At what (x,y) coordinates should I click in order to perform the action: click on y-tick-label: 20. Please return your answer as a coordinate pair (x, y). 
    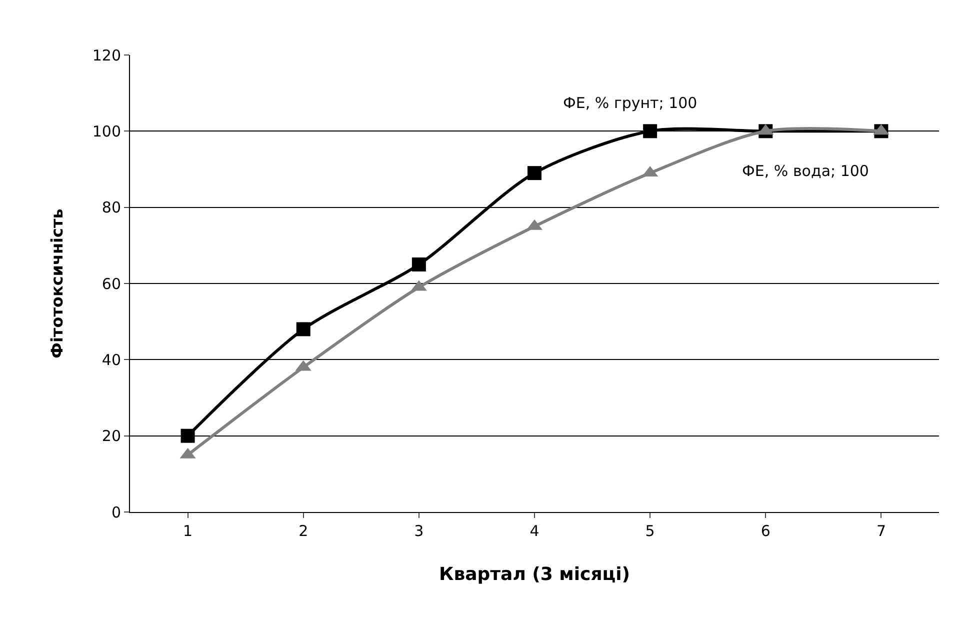
    Looking at the image, I should click on (111, 436).